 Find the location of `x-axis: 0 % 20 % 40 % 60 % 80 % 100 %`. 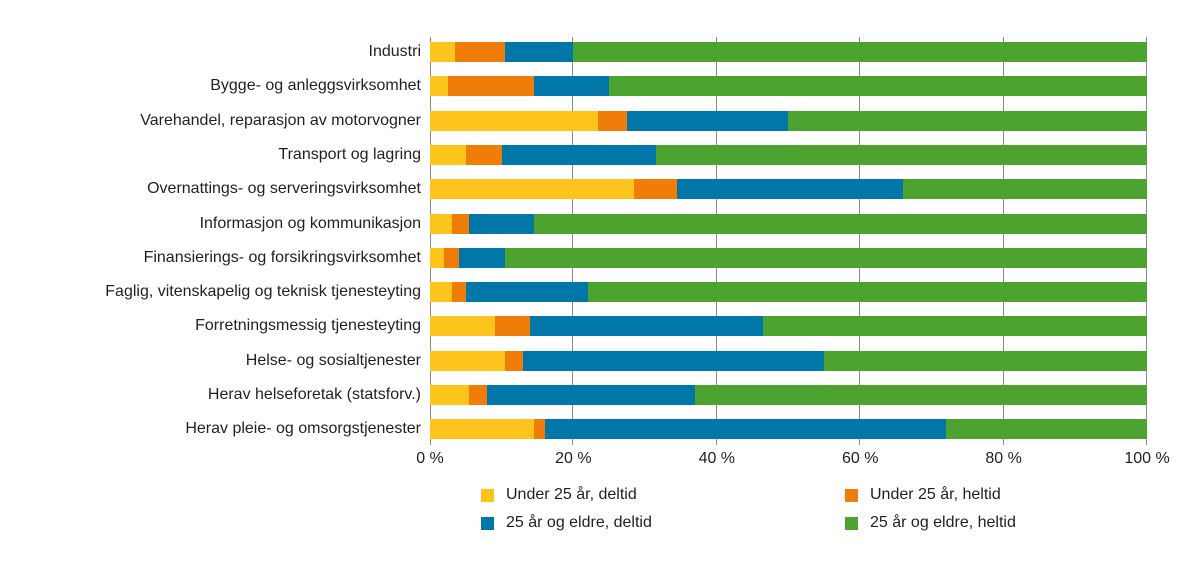

x-axis: 0 % 20 % 40 % 60 % 80 % 100 % is located at coordinates (792, 460).